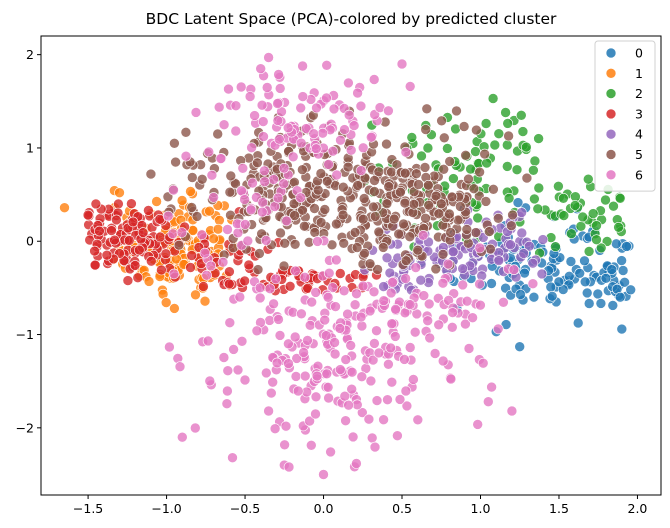 The width and height of the screenshot is (670, 528). Describe the element at coordinates (624, 174) in the screenshot. I see `legend-item: 6` at that location.